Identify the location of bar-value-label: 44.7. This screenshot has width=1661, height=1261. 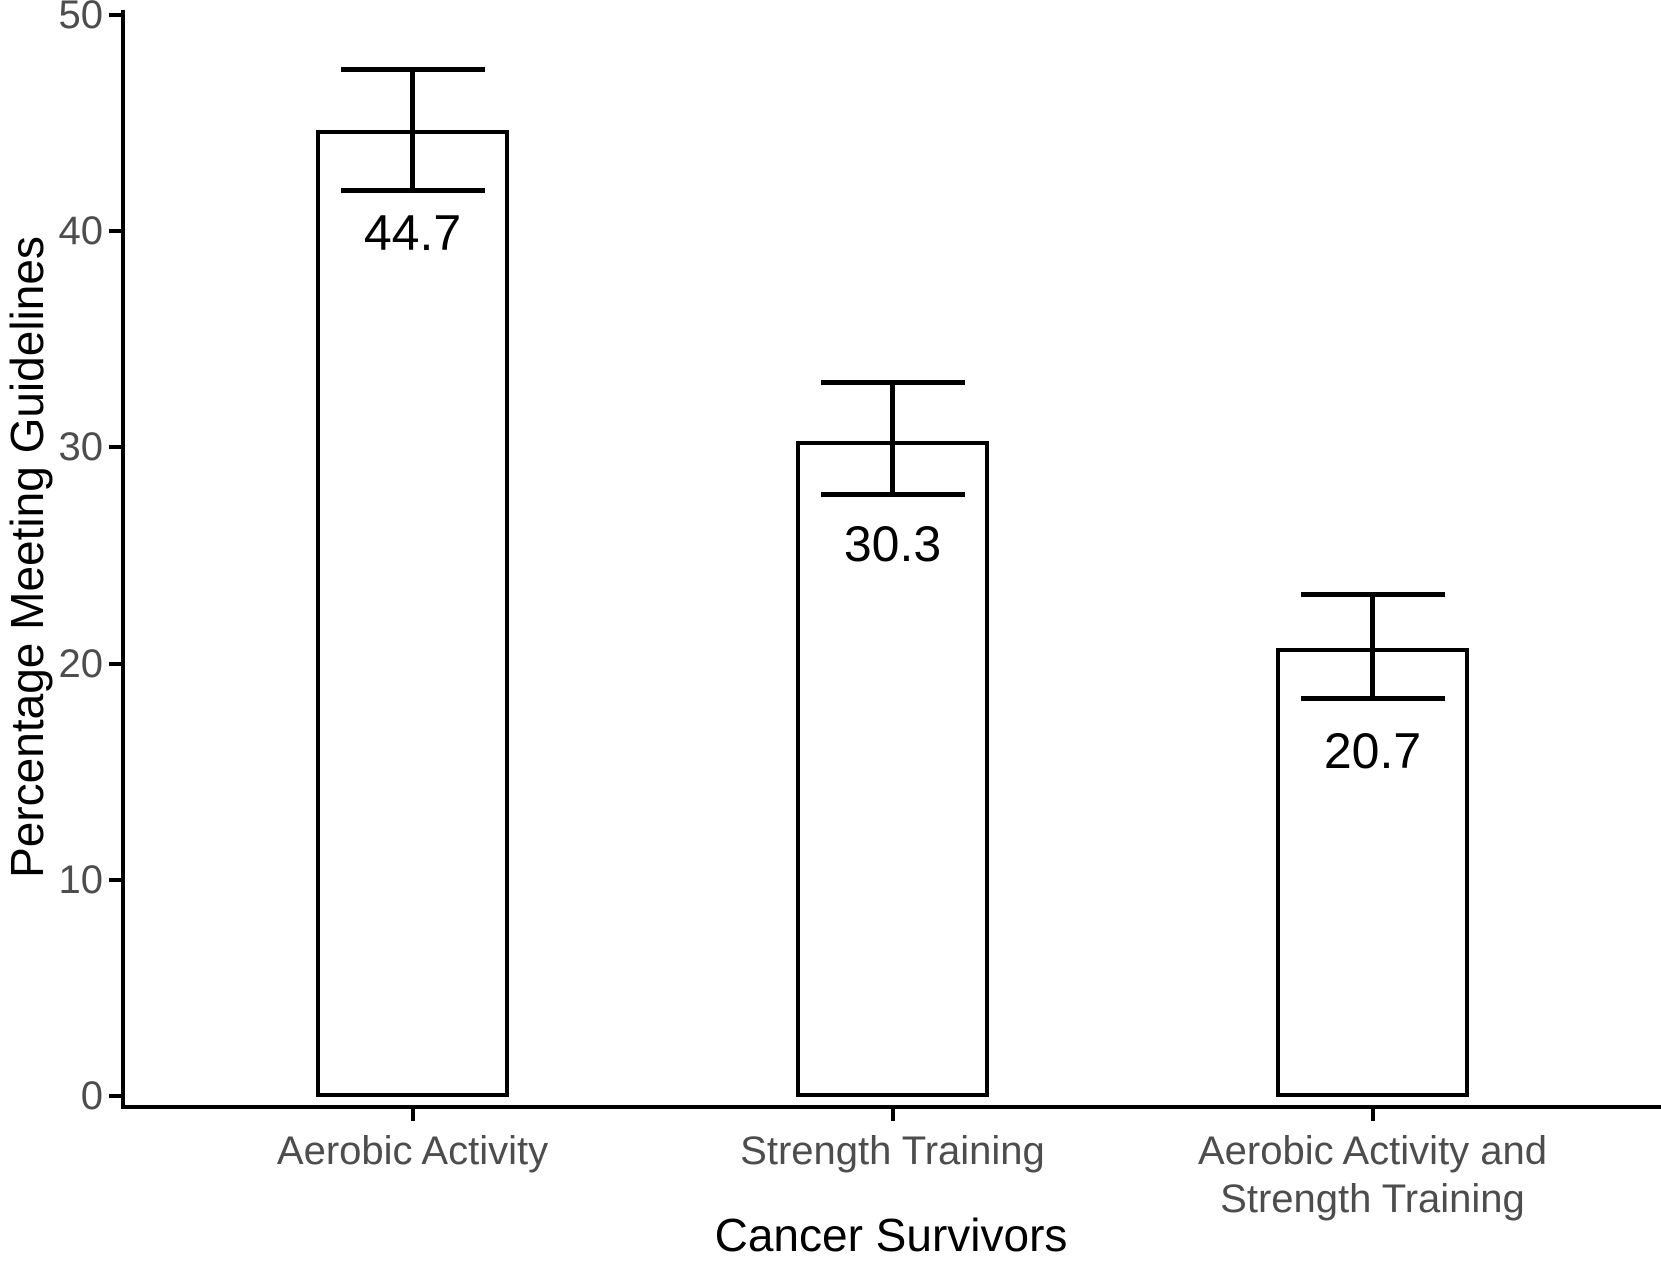
(412, 232).